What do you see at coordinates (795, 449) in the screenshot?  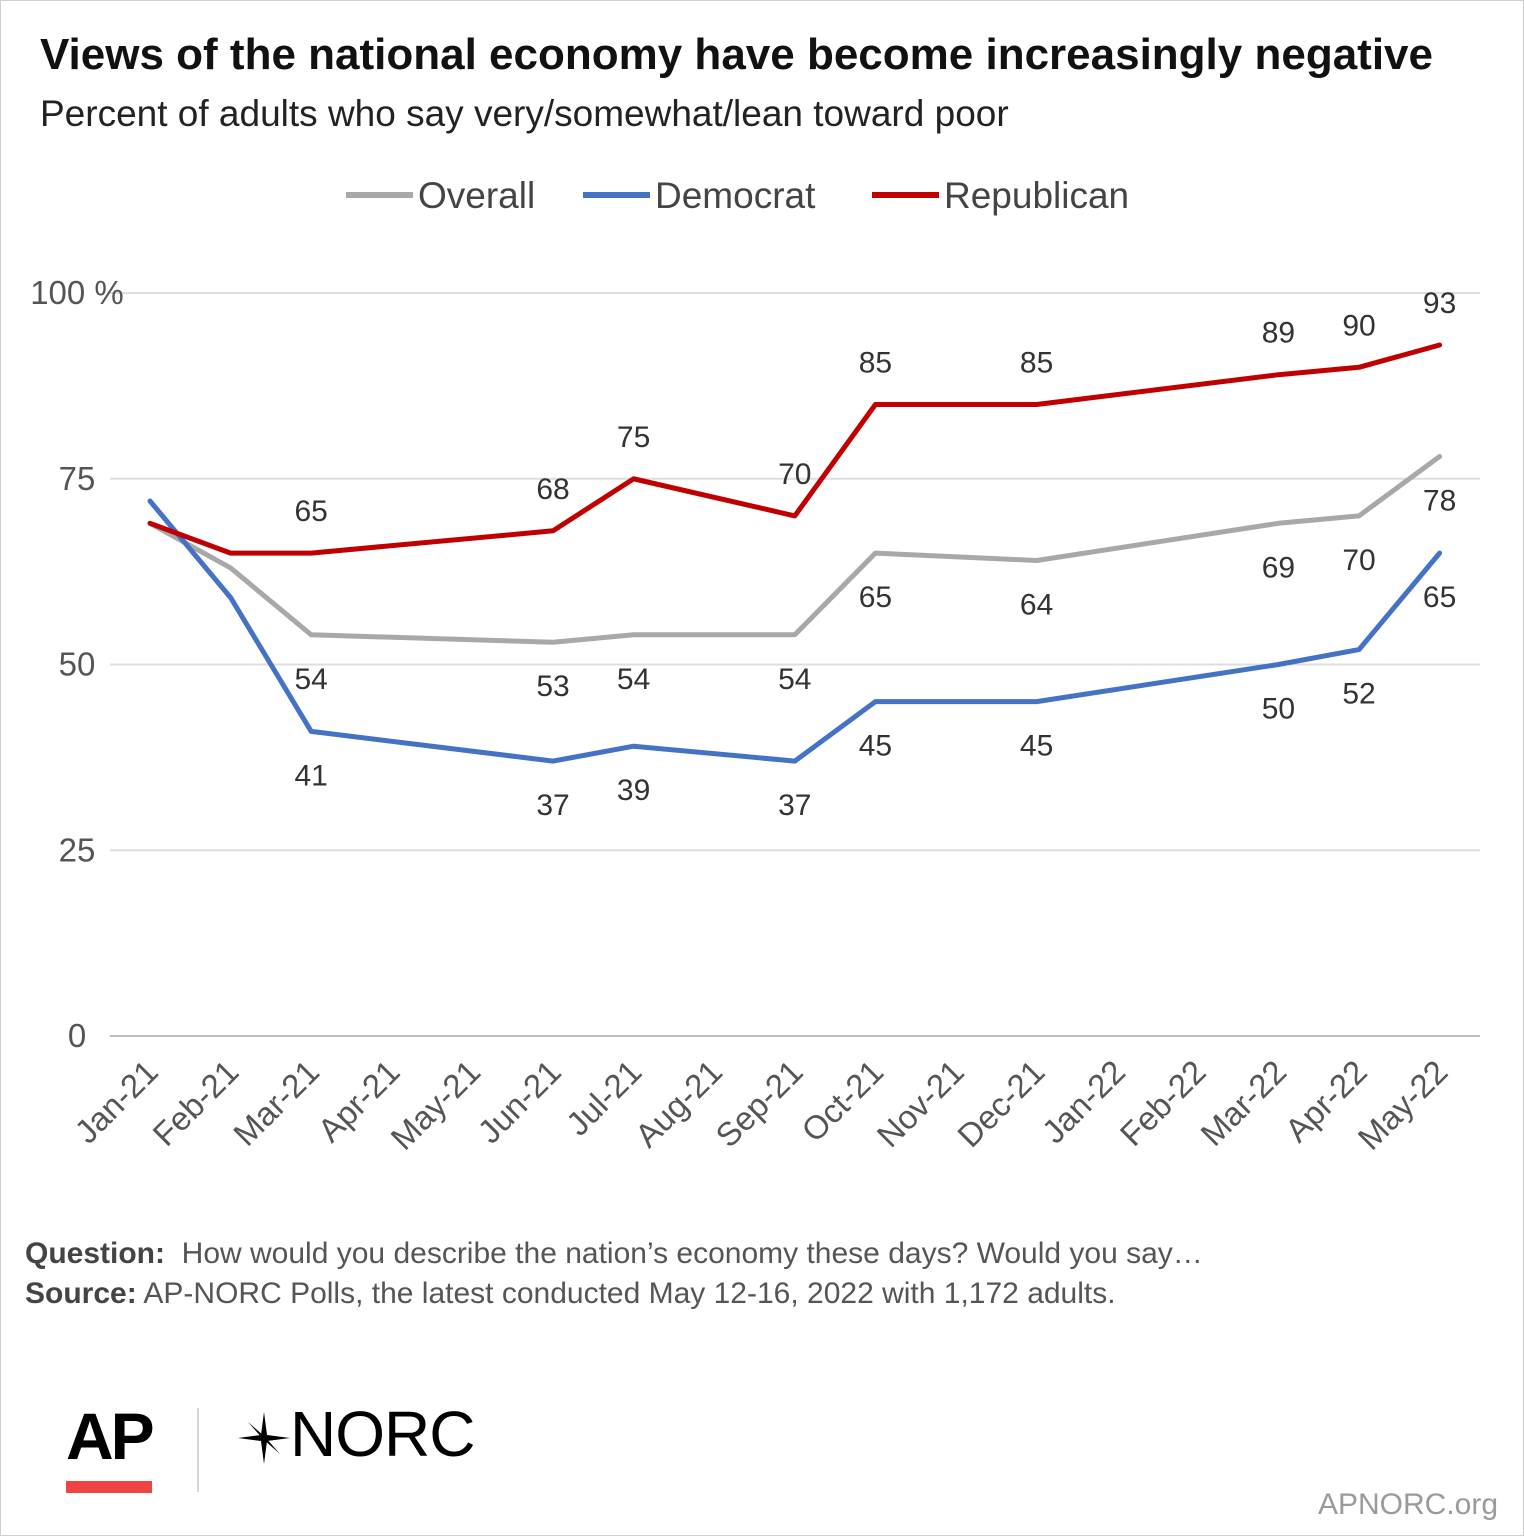 I see `series-line-republican` at bounding box center [795, 449].